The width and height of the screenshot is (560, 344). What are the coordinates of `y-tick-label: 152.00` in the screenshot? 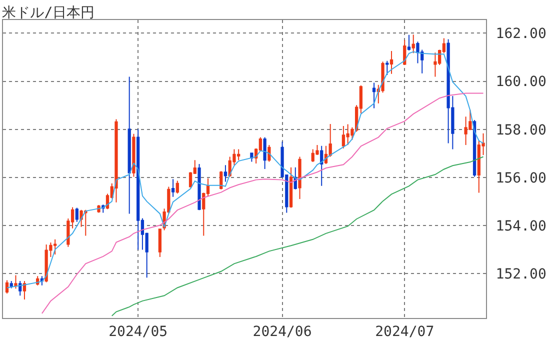 It's located at (521, 274).